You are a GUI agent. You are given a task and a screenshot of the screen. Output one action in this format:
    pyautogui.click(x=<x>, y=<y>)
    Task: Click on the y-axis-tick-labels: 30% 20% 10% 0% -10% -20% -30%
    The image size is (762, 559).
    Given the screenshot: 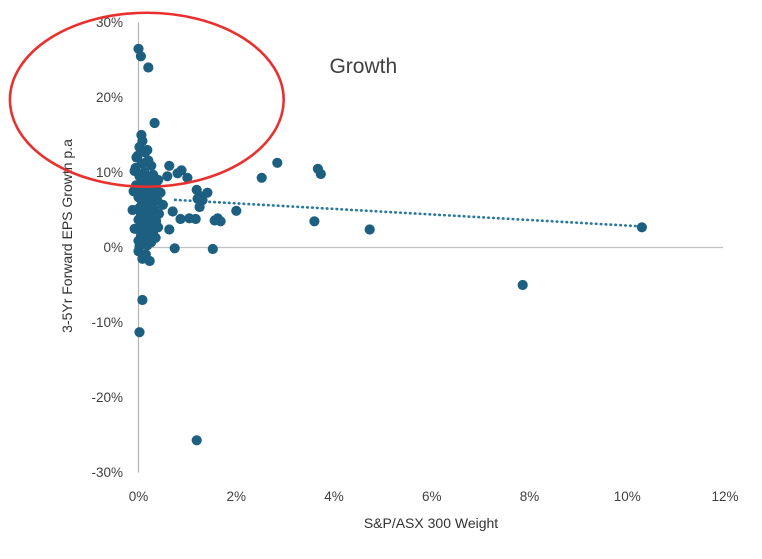 What is the action you would take?
    pyautogui.click(x=107, y=247)
    